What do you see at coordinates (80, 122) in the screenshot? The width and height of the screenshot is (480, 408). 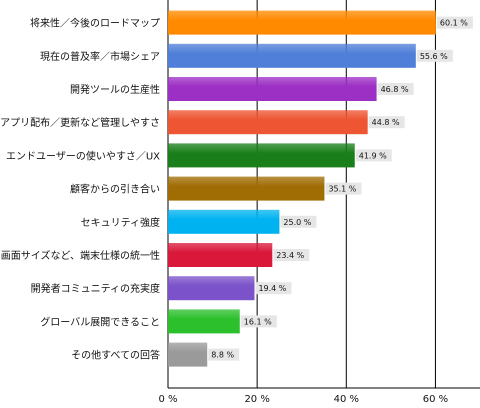 I see `category-label-3: アプリ配布／更新など管理しやすさ` at bounding box center [80, 122].